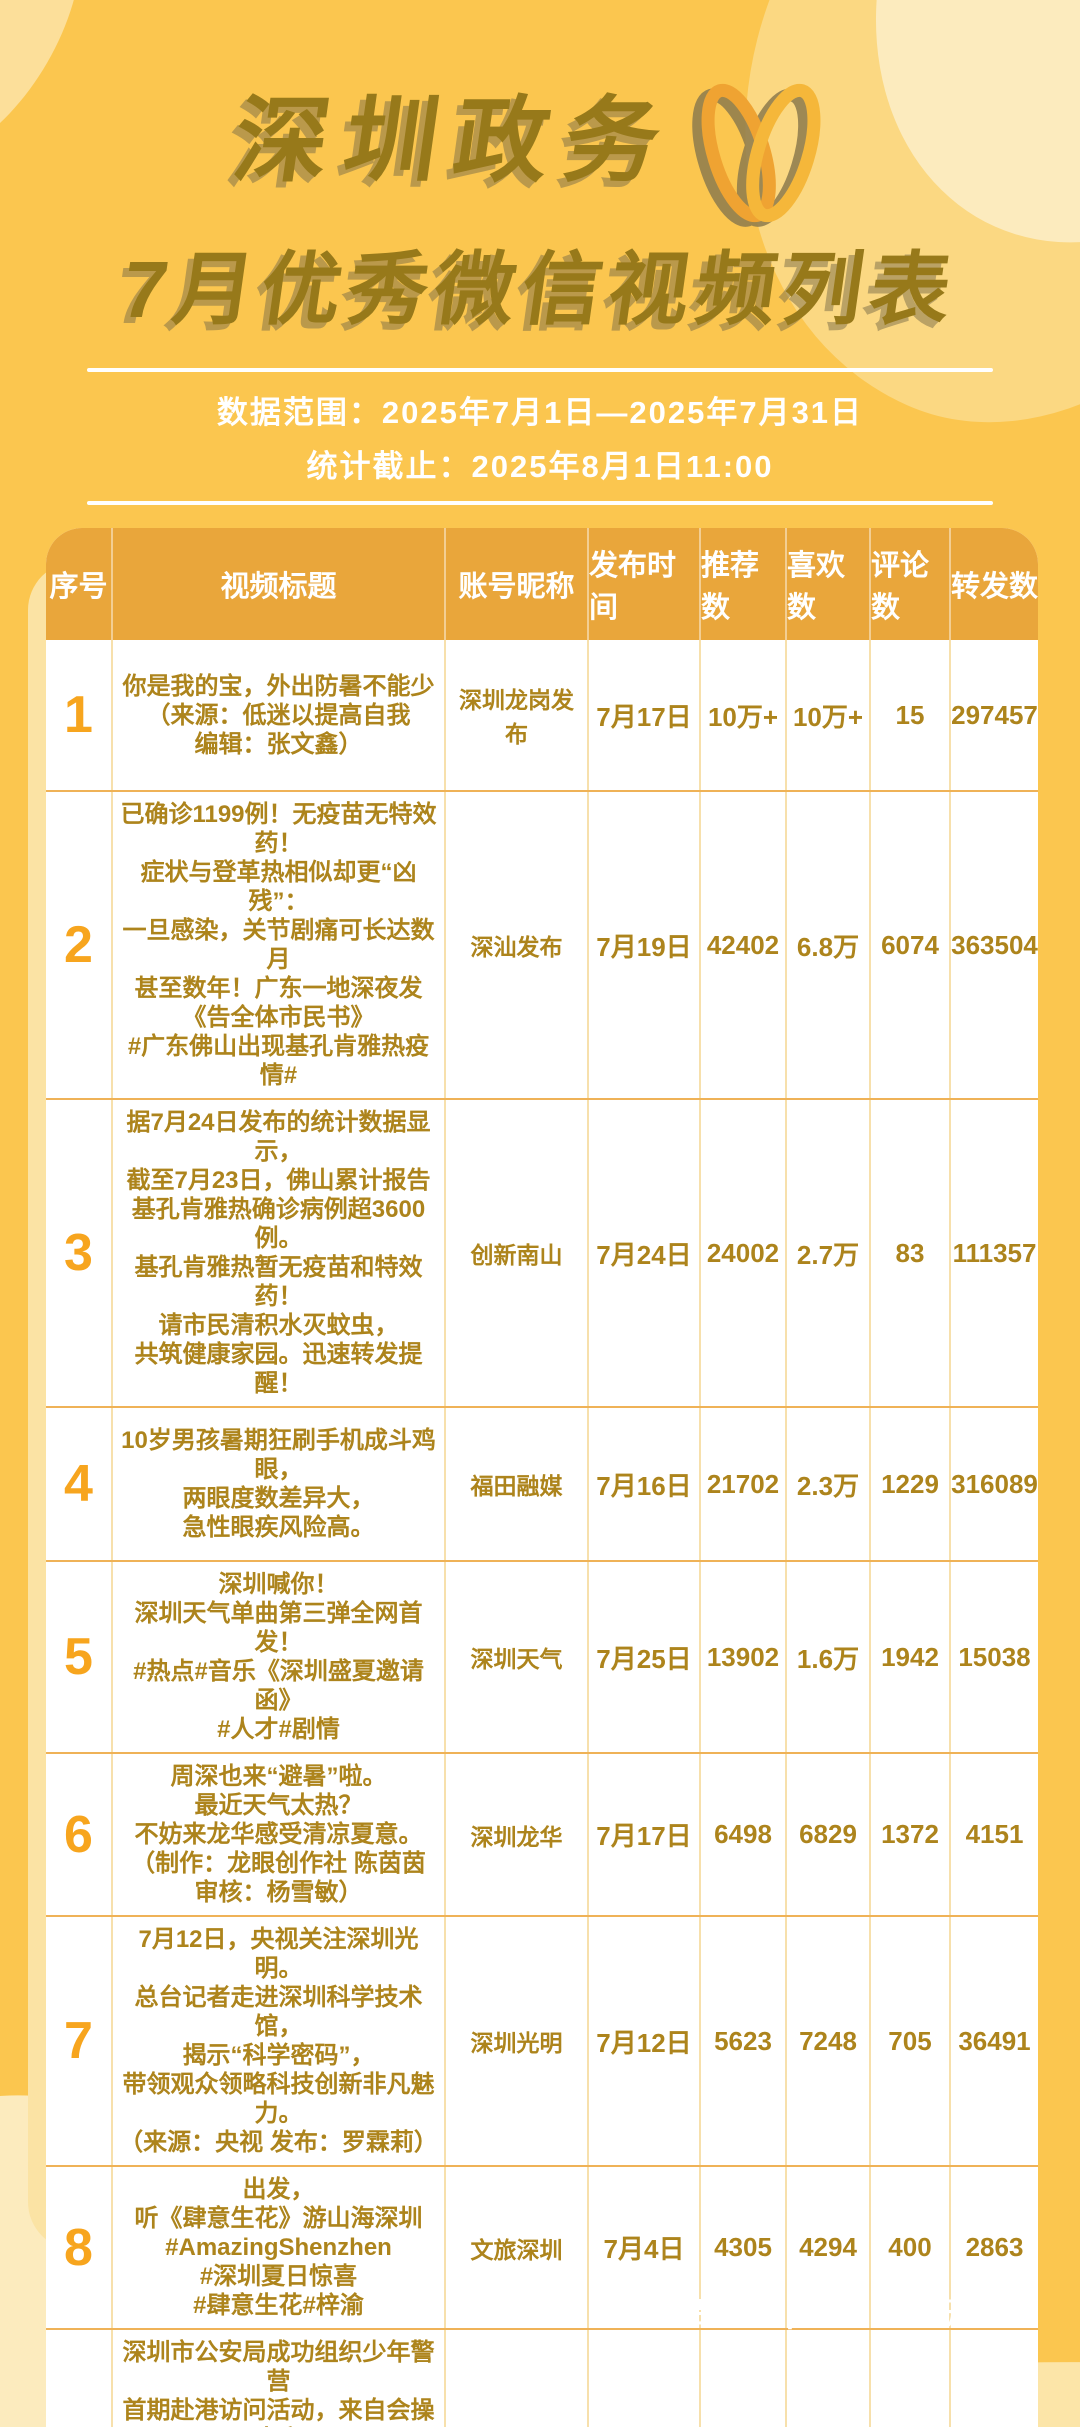 The height and width of the screenshot is (2427, 1080). Describe the element at coordinates (79, 1657) in the screenshot. I see `rank-number: 5` at that location.